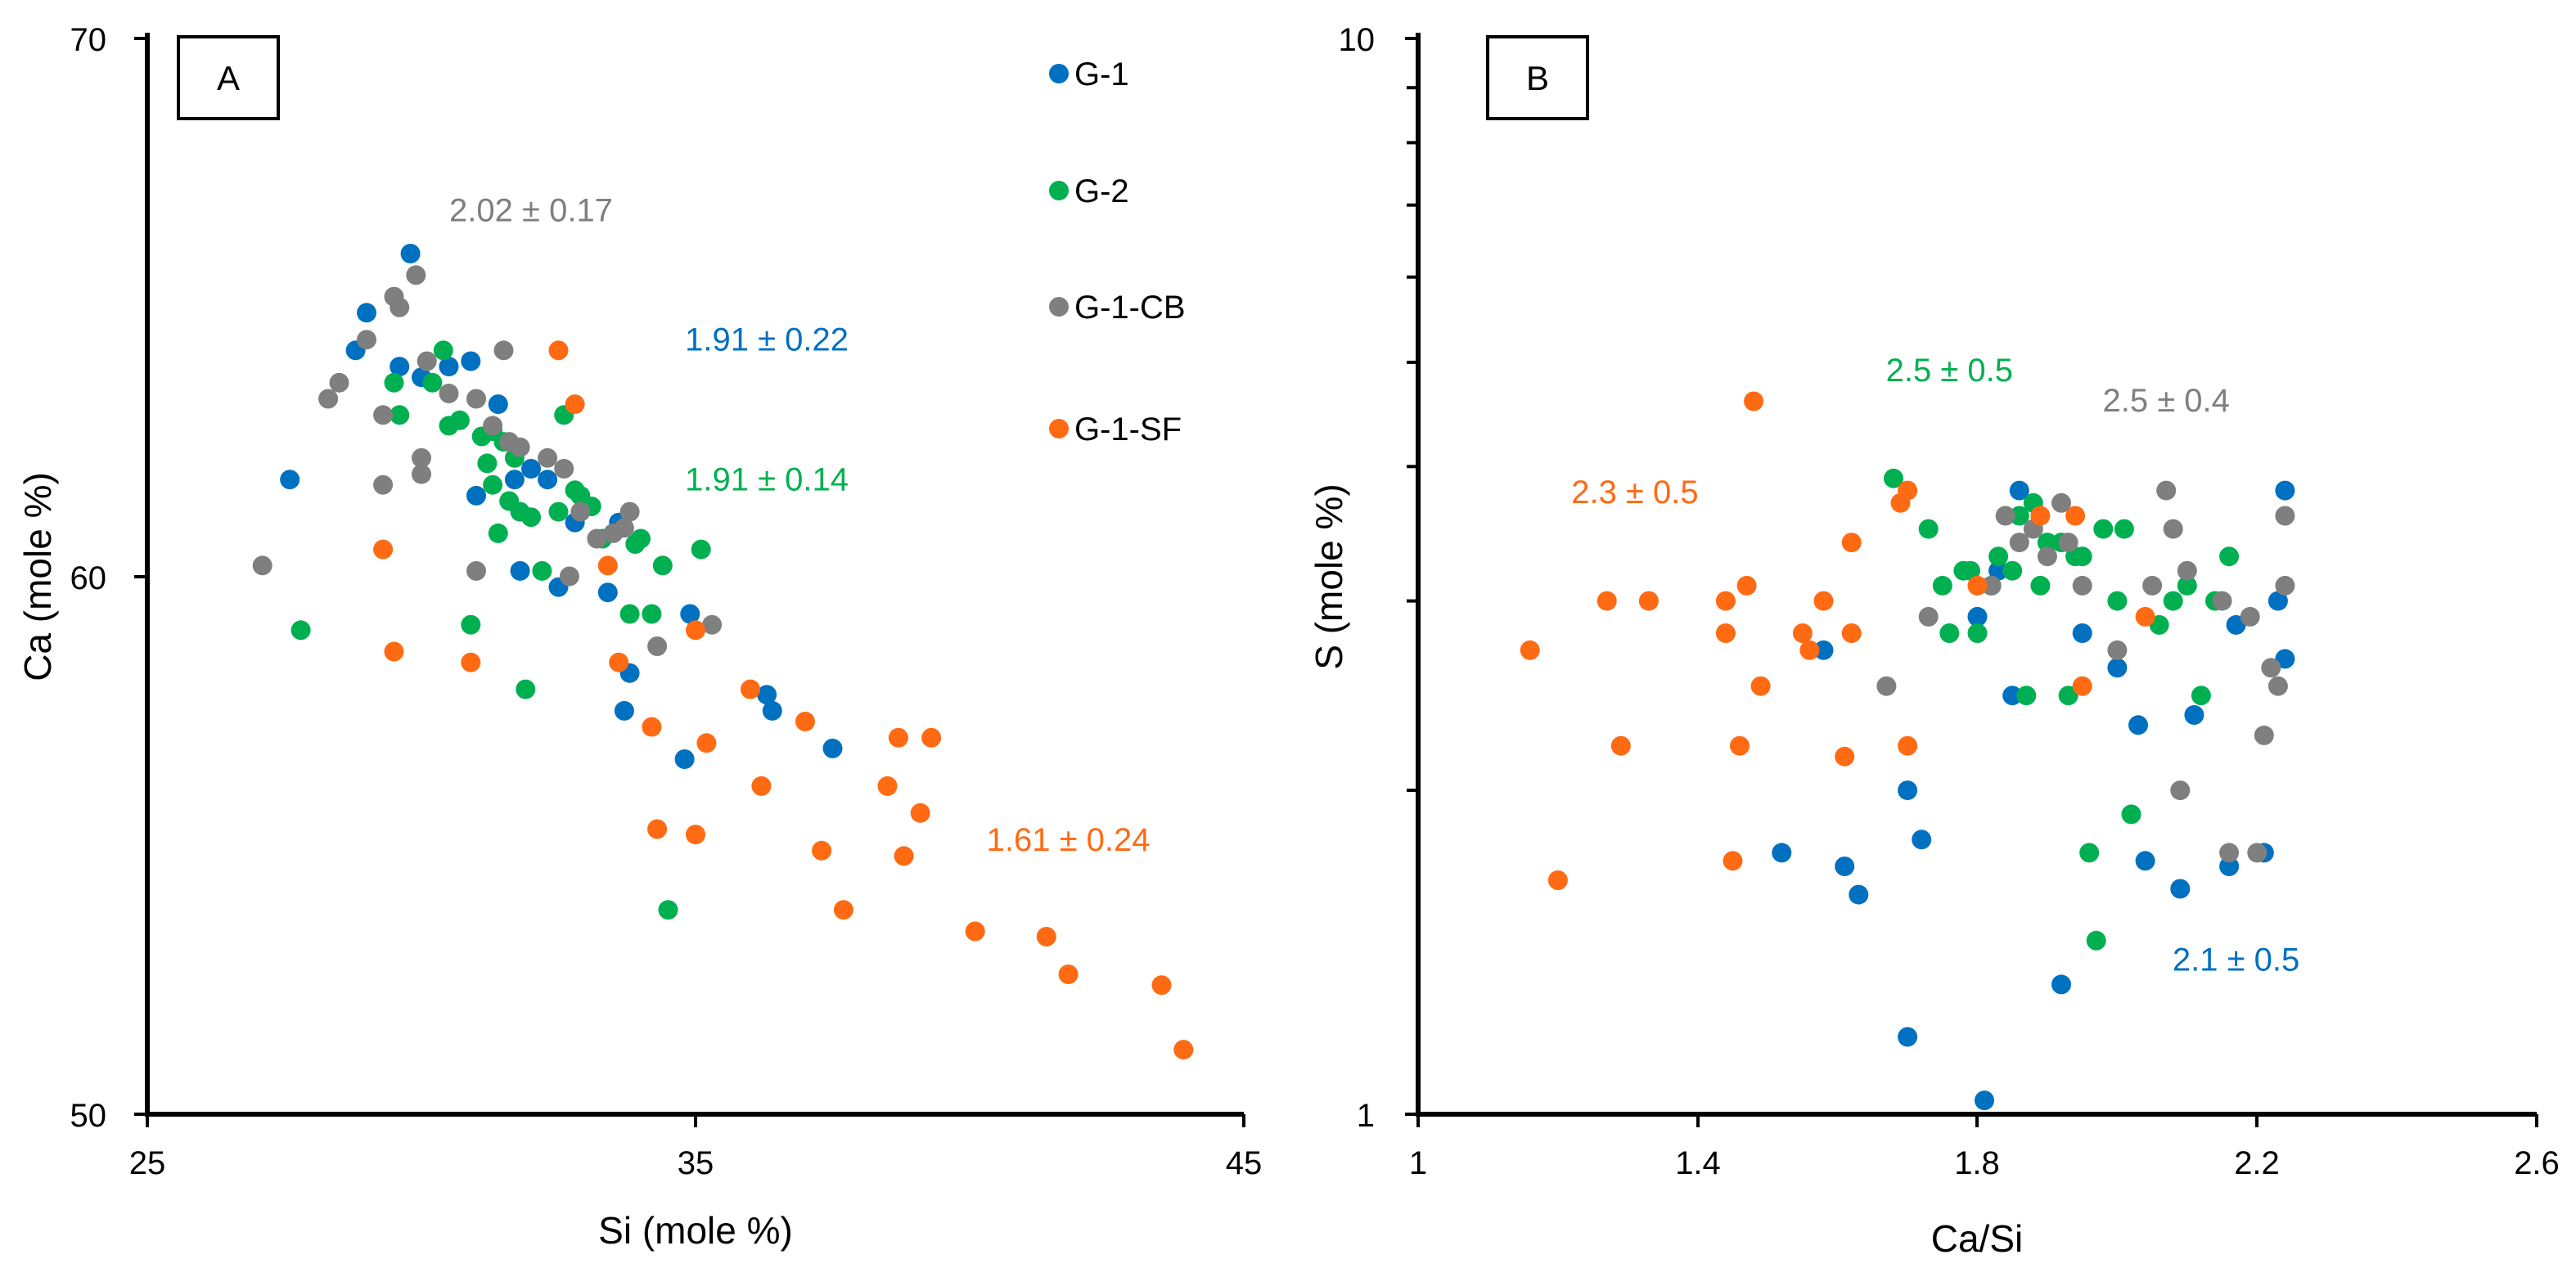 Image resolution: width=2576 pixels, height=1277 pixels. What do you see at coordinates (228, 77) in the screenshot?
I see `panel-a-label-box` at bounding box center [228, 77].